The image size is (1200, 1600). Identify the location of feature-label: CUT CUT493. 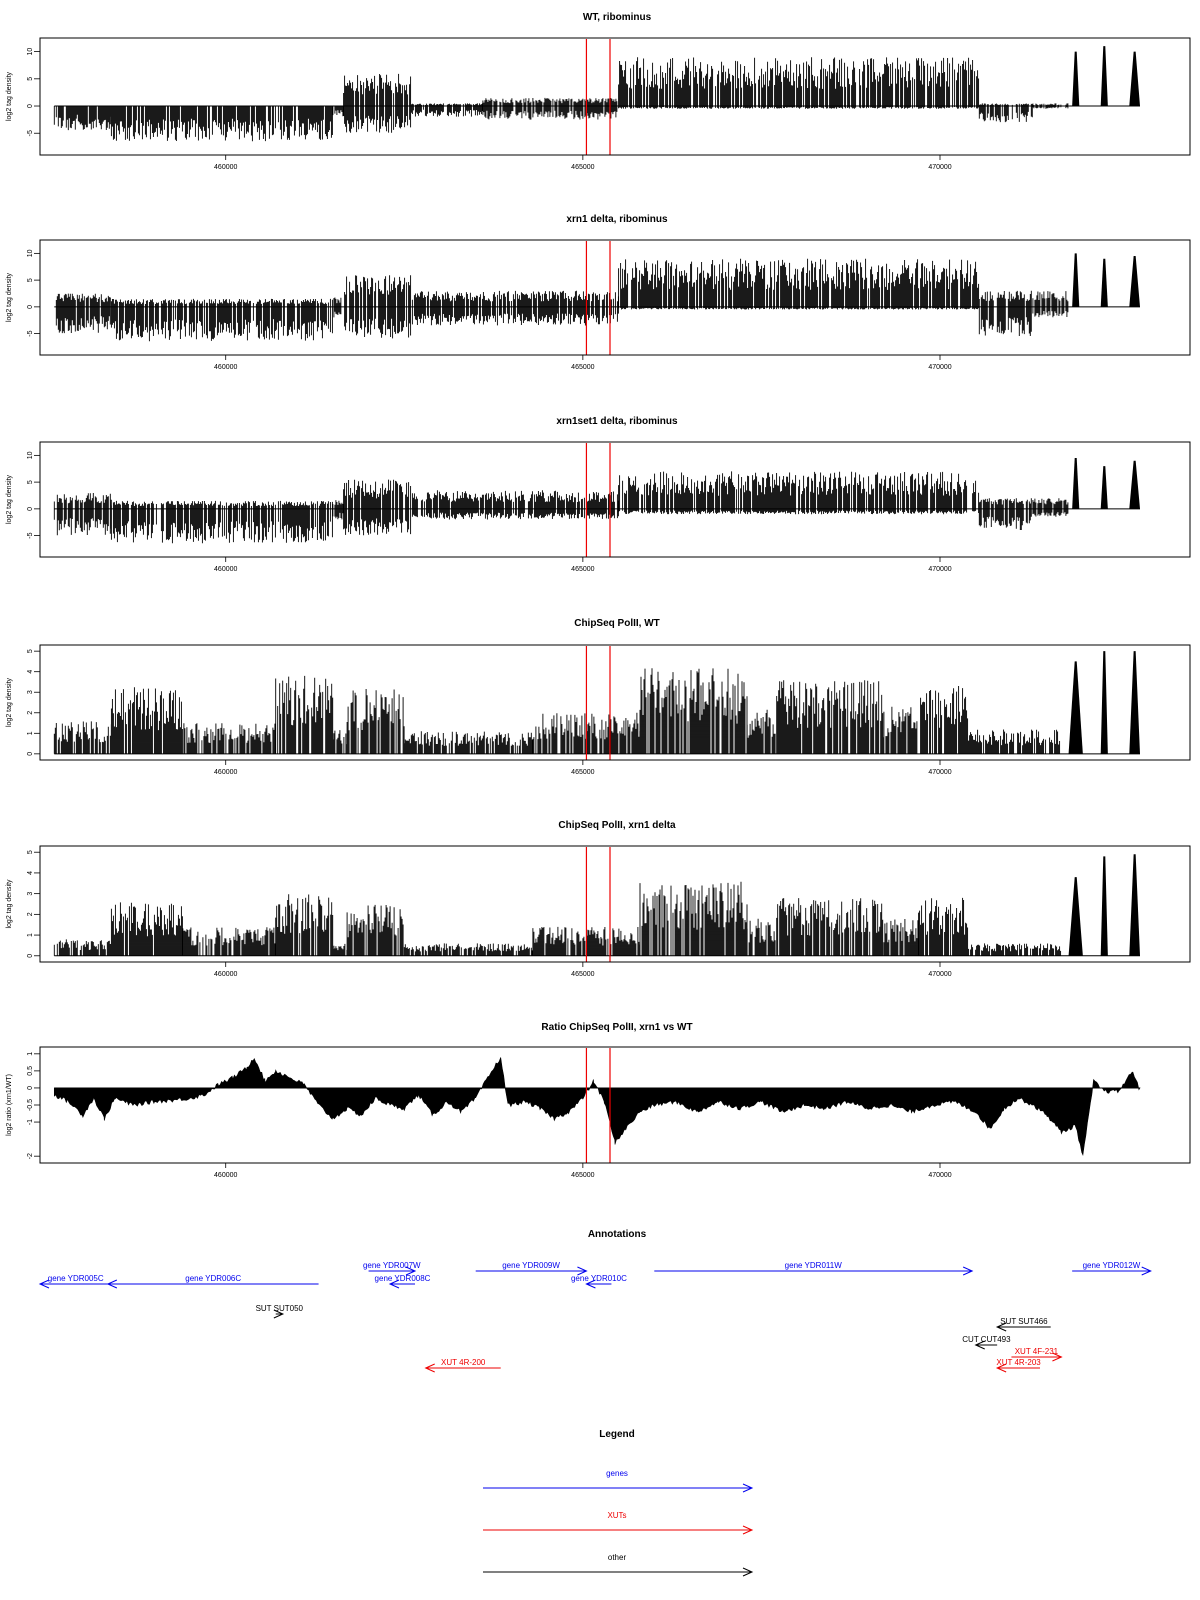
(986, 1339).